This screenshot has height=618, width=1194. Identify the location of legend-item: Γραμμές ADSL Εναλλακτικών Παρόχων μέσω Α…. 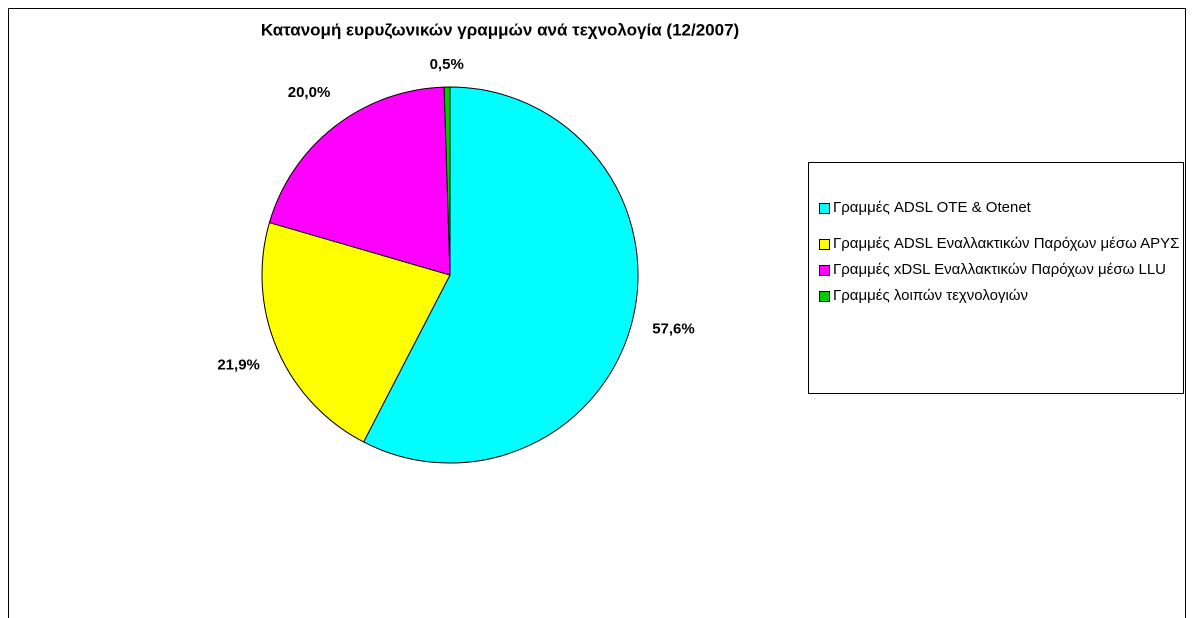
(1001, 244).